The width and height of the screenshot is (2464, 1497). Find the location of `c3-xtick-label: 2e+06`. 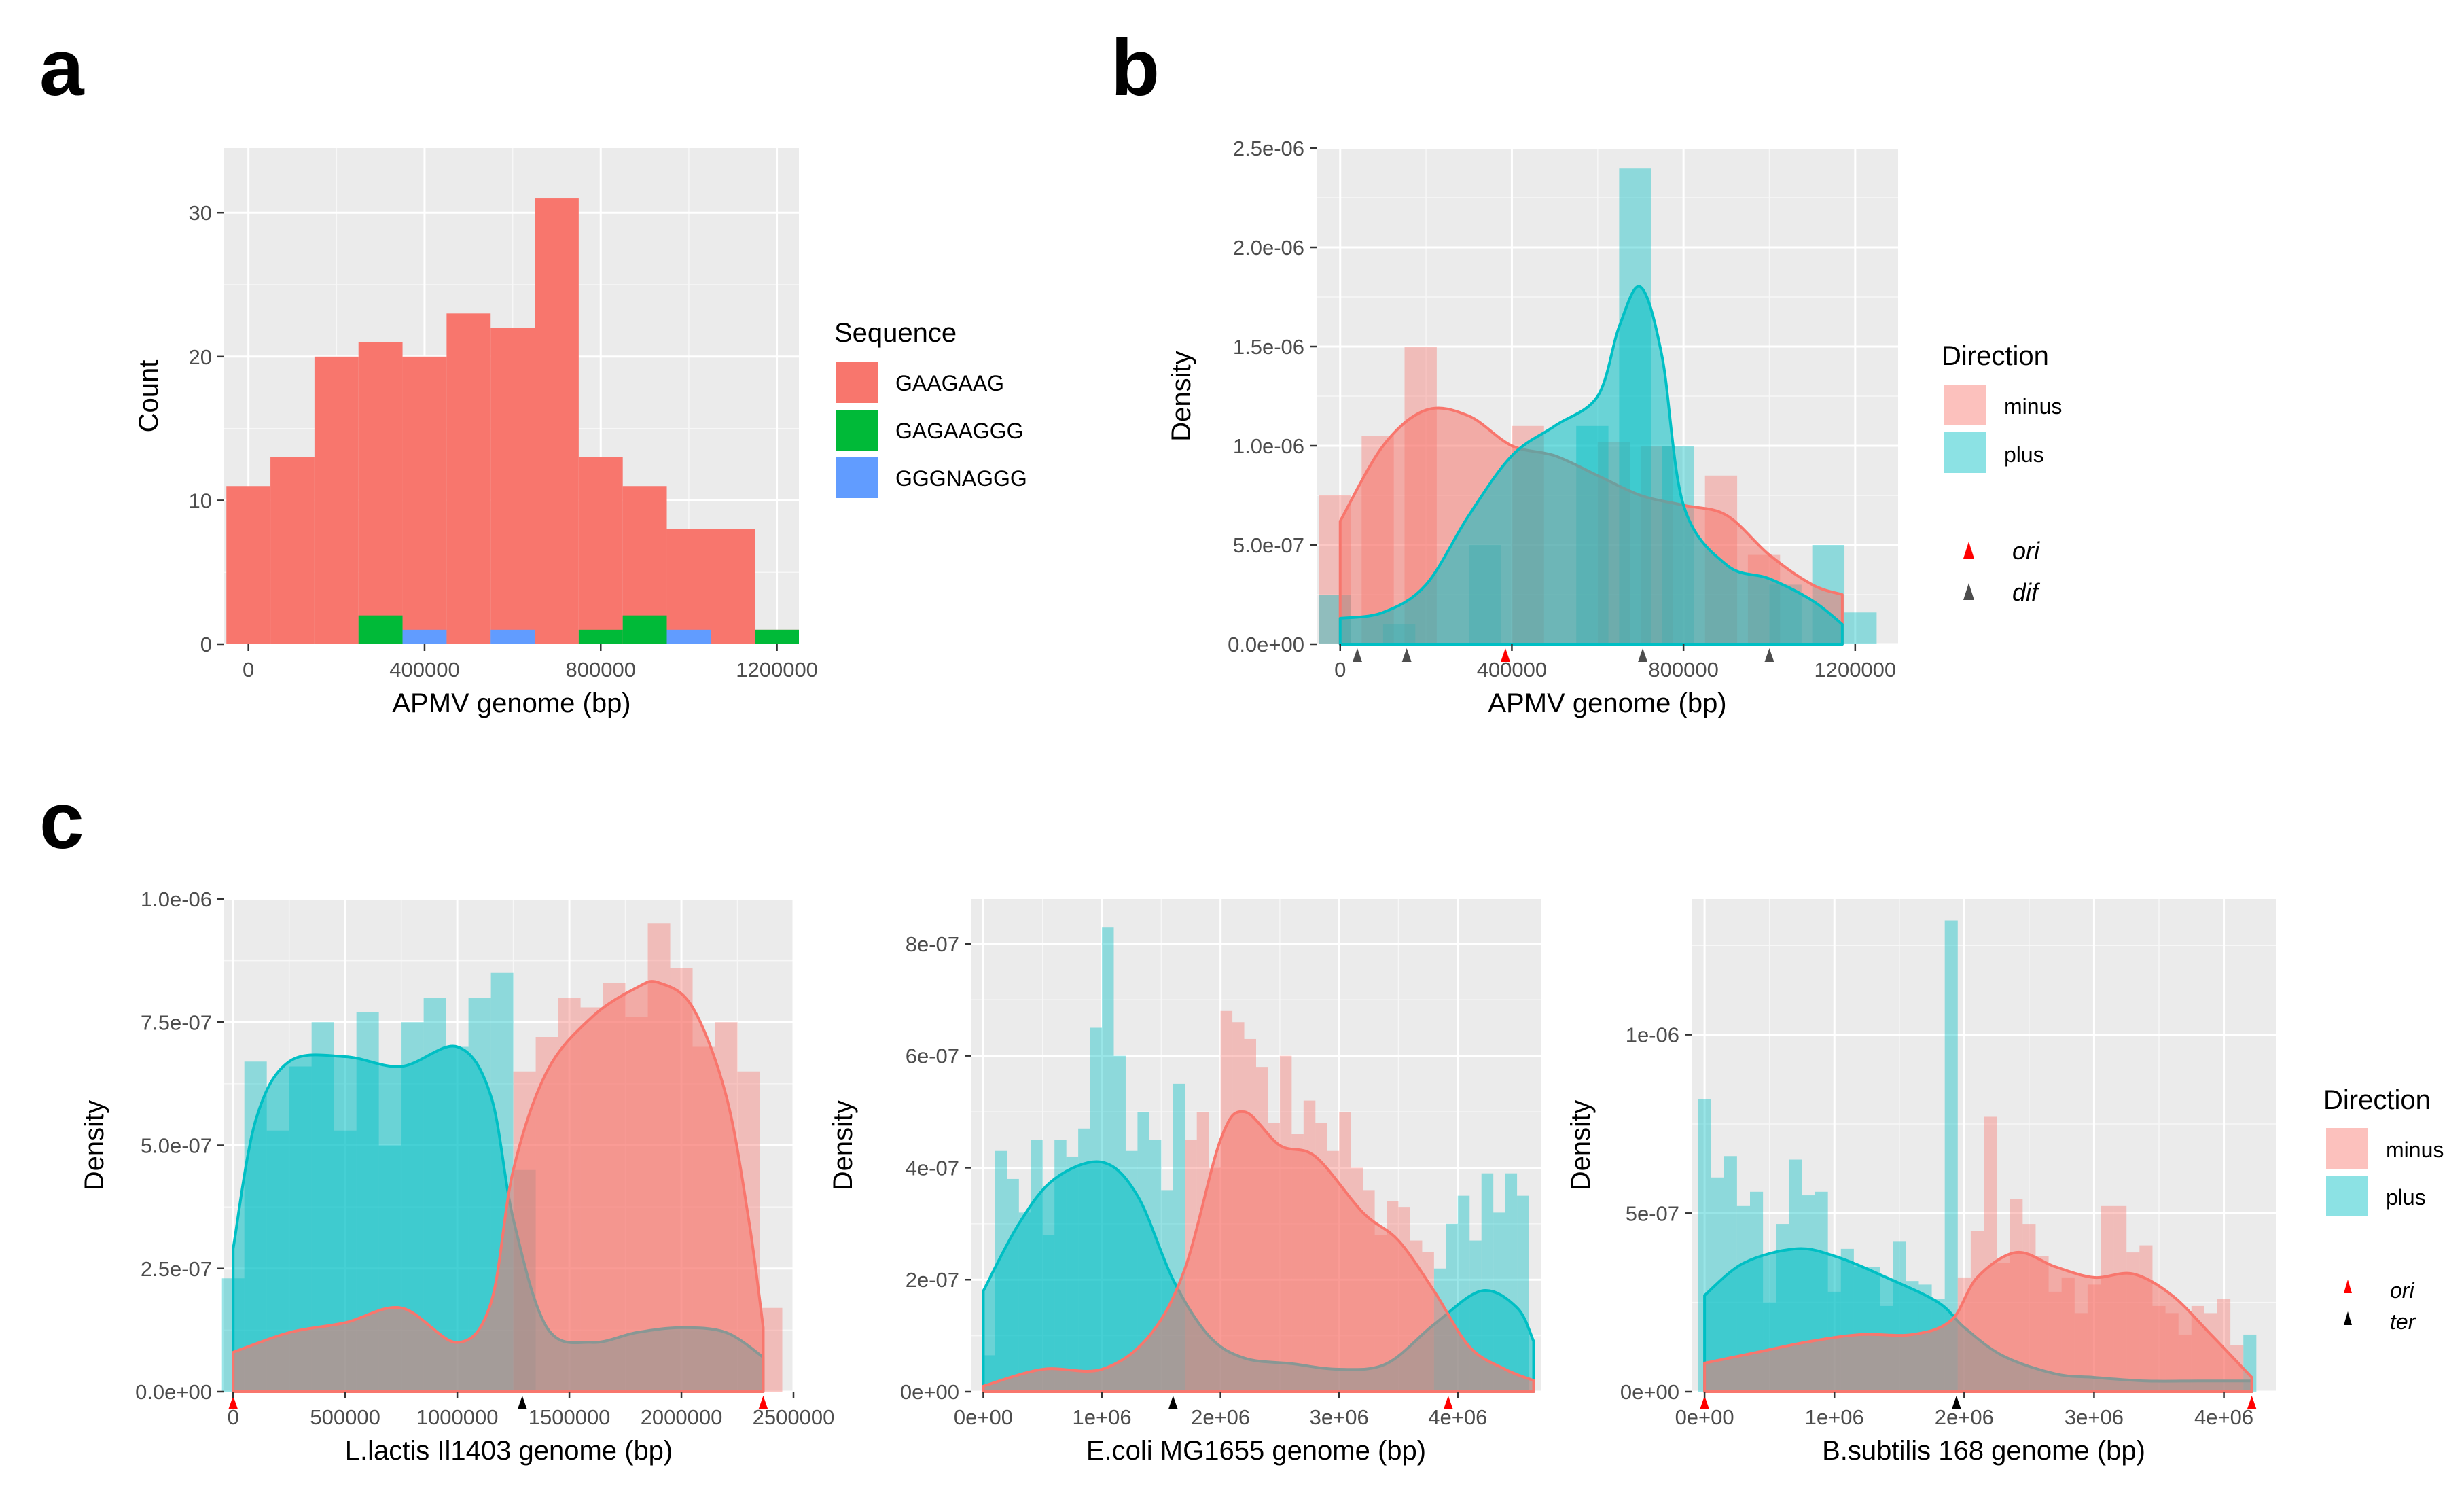

c3-xtick-label: 2e+06 is located at coordinates (1964, 1417).